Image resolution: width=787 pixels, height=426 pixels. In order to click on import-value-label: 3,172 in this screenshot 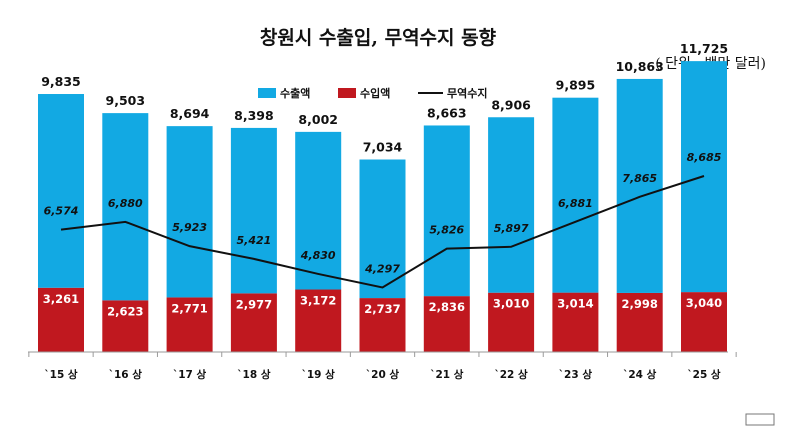, I will do `click(318, 301)`.